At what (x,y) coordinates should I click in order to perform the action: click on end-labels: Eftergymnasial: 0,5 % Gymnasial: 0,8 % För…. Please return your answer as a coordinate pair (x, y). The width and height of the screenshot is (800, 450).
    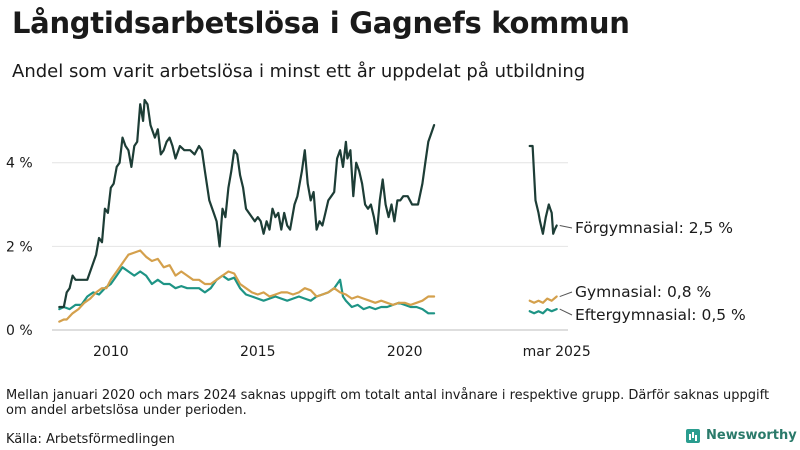
    Looking at the image, I should click on (652, 271).